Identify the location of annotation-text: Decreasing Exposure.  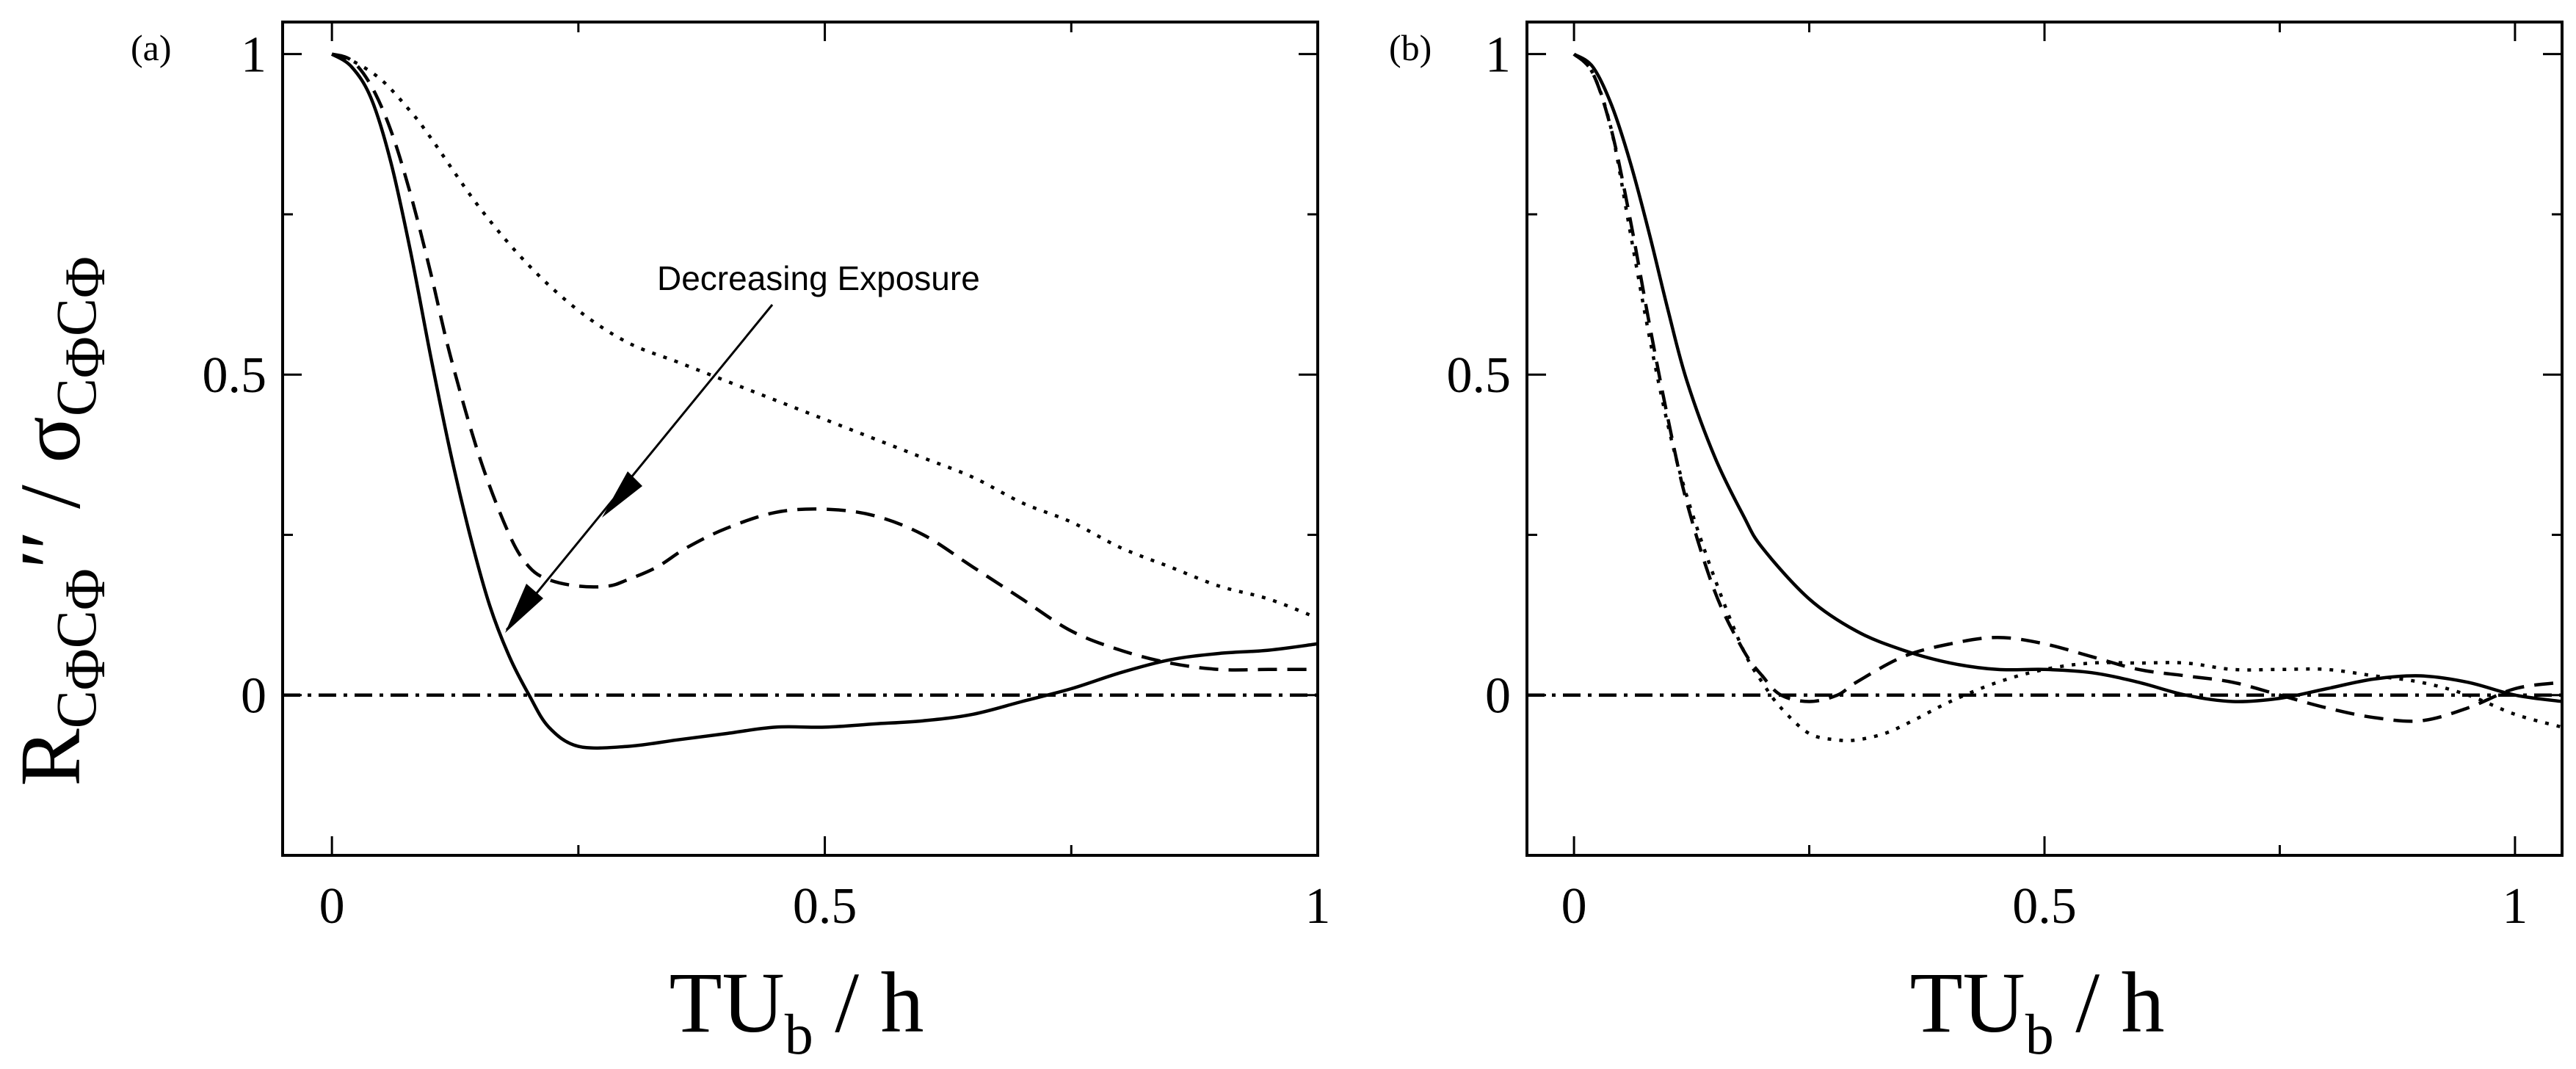
(819, 278).